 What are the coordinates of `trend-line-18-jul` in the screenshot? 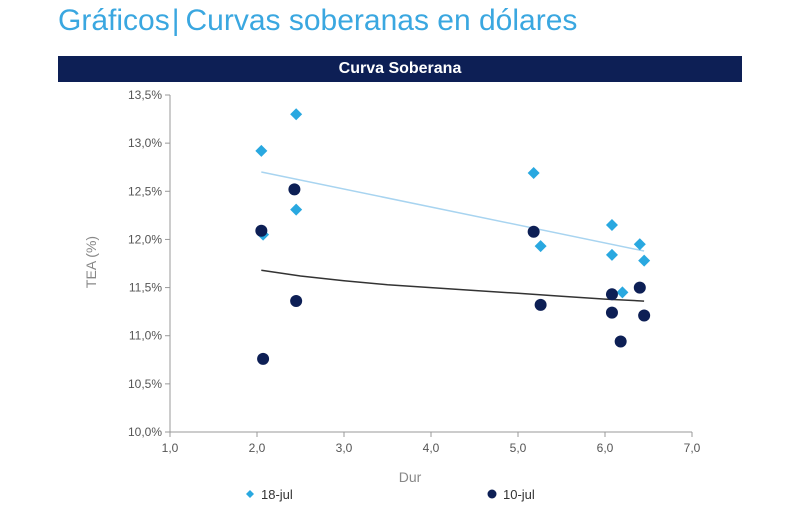 It's located at (453, 211).